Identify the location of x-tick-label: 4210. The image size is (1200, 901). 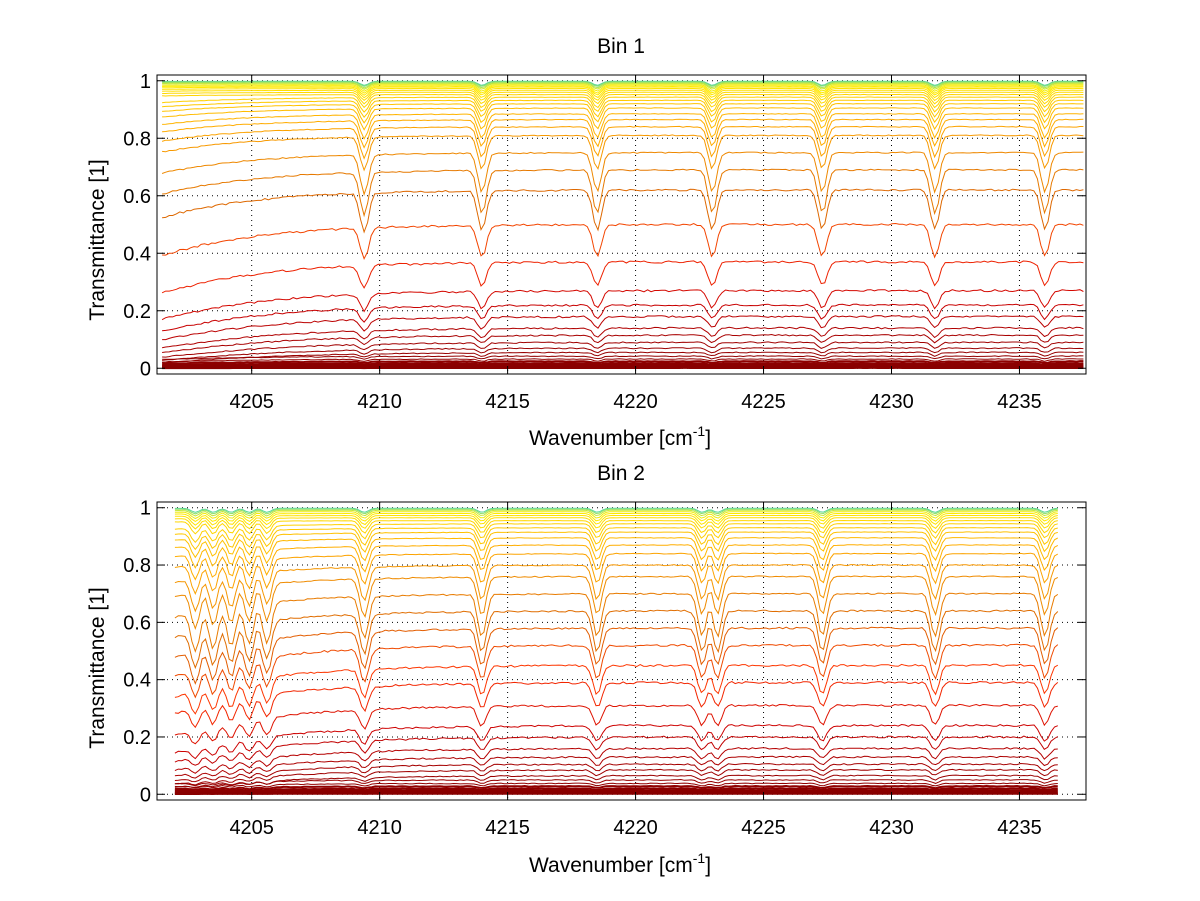
(379, 828).